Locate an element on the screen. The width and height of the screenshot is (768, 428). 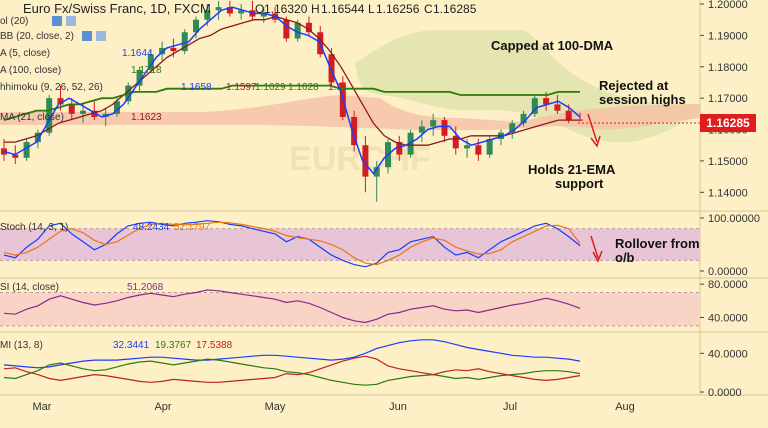
ohlc-low-value: 1.16256 is located at coordinates (398, 9).